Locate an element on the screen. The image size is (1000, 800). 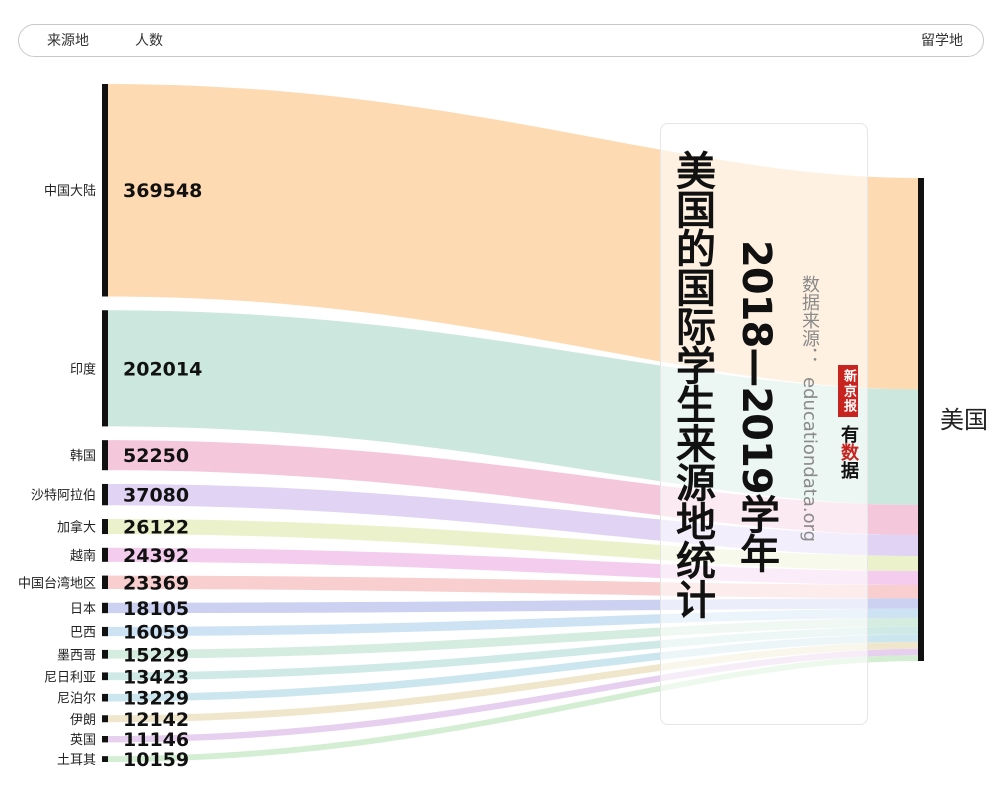
source-value-label: 369548 is located at coordinates (162, 191).